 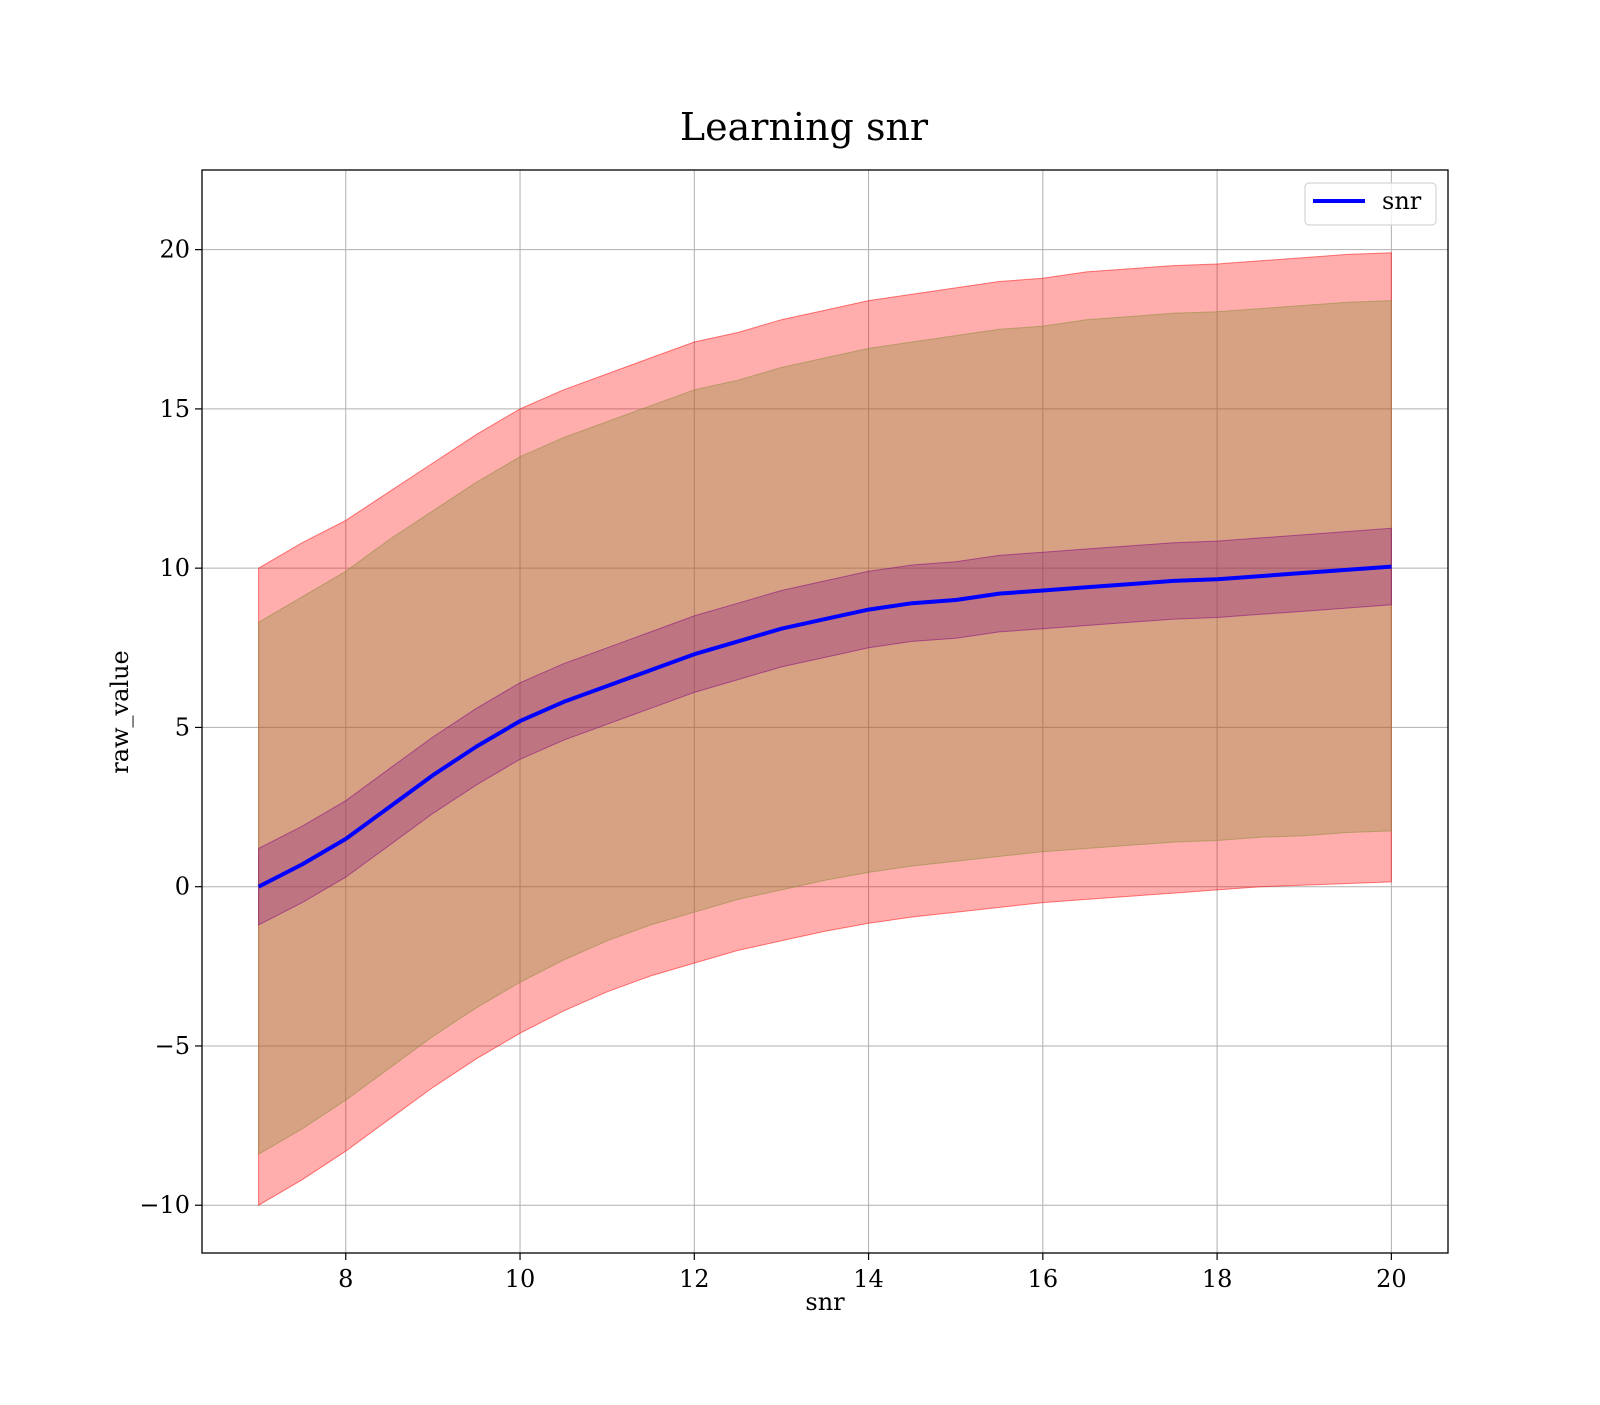 I want to click on legend-box, so click(x=1370, y=204).